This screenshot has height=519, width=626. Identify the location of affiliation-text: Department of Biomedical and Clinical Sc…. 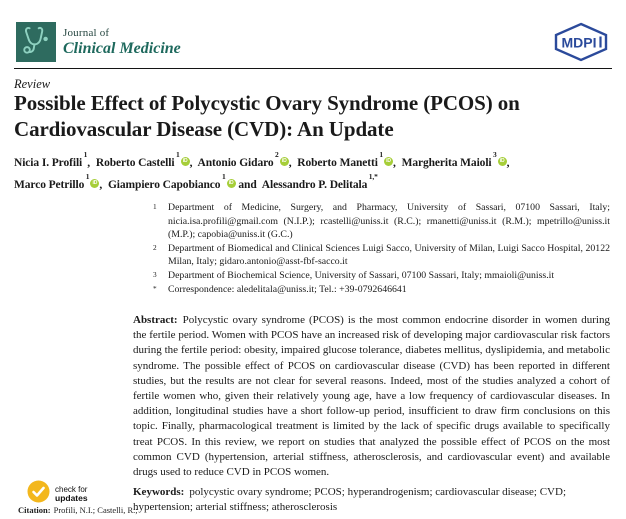
(389, 255).